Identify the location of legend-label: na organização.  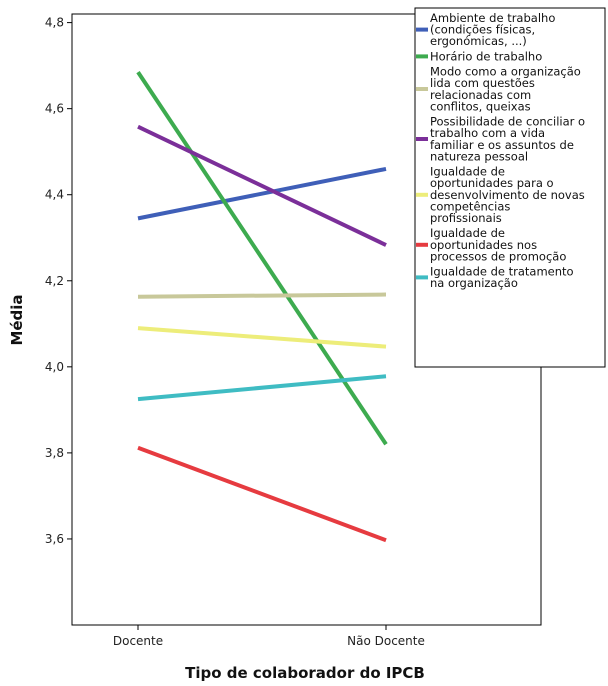
(474, 283).